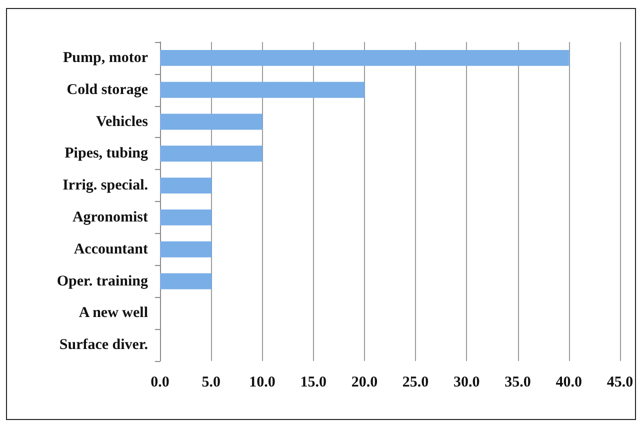 Image resolution: width=644 pixels, height=429 pixels. I want to click on y-tick-label: Pipes, tubing, so click(106, 154).